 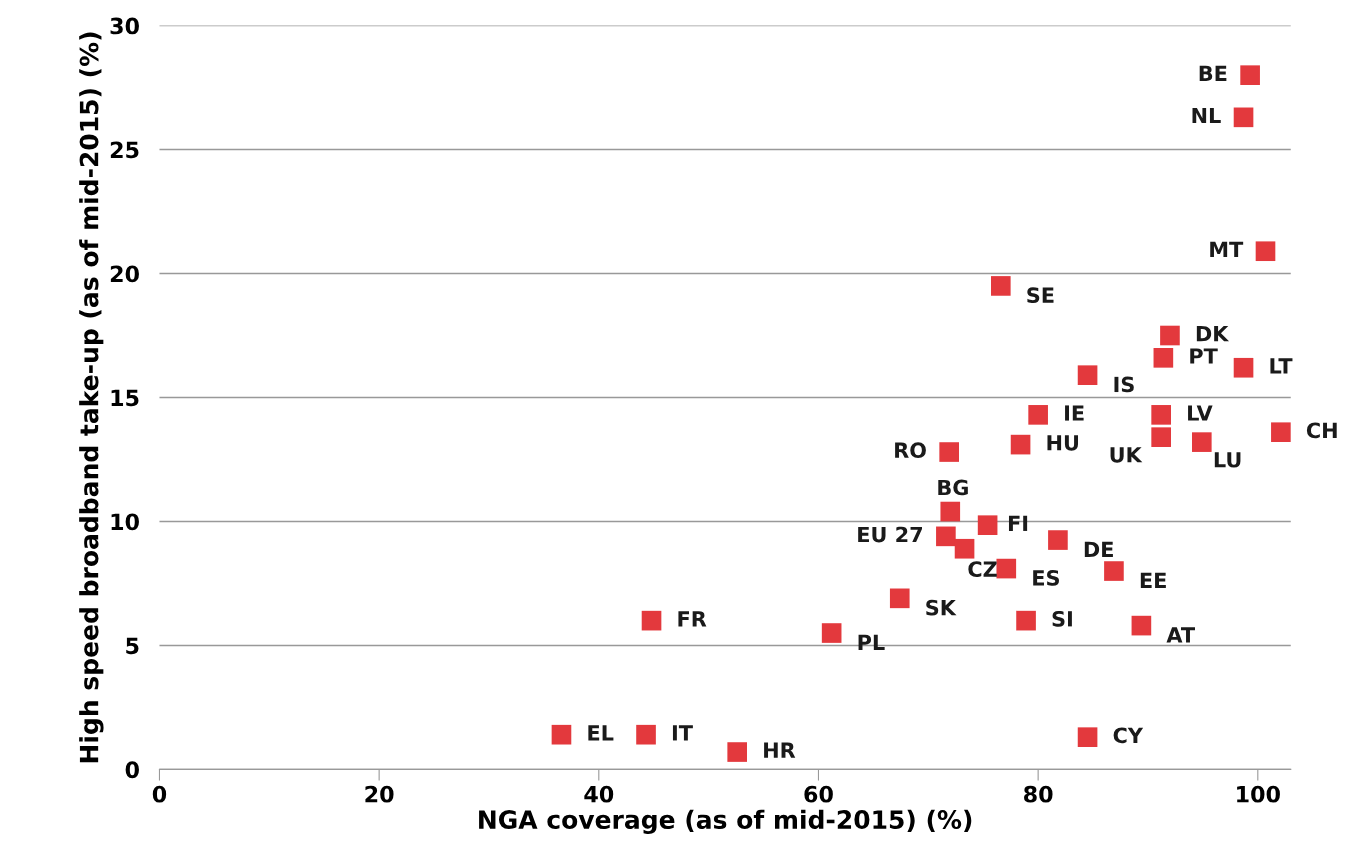 I want to click on annotation: BE, so click(x=1213, y=73).